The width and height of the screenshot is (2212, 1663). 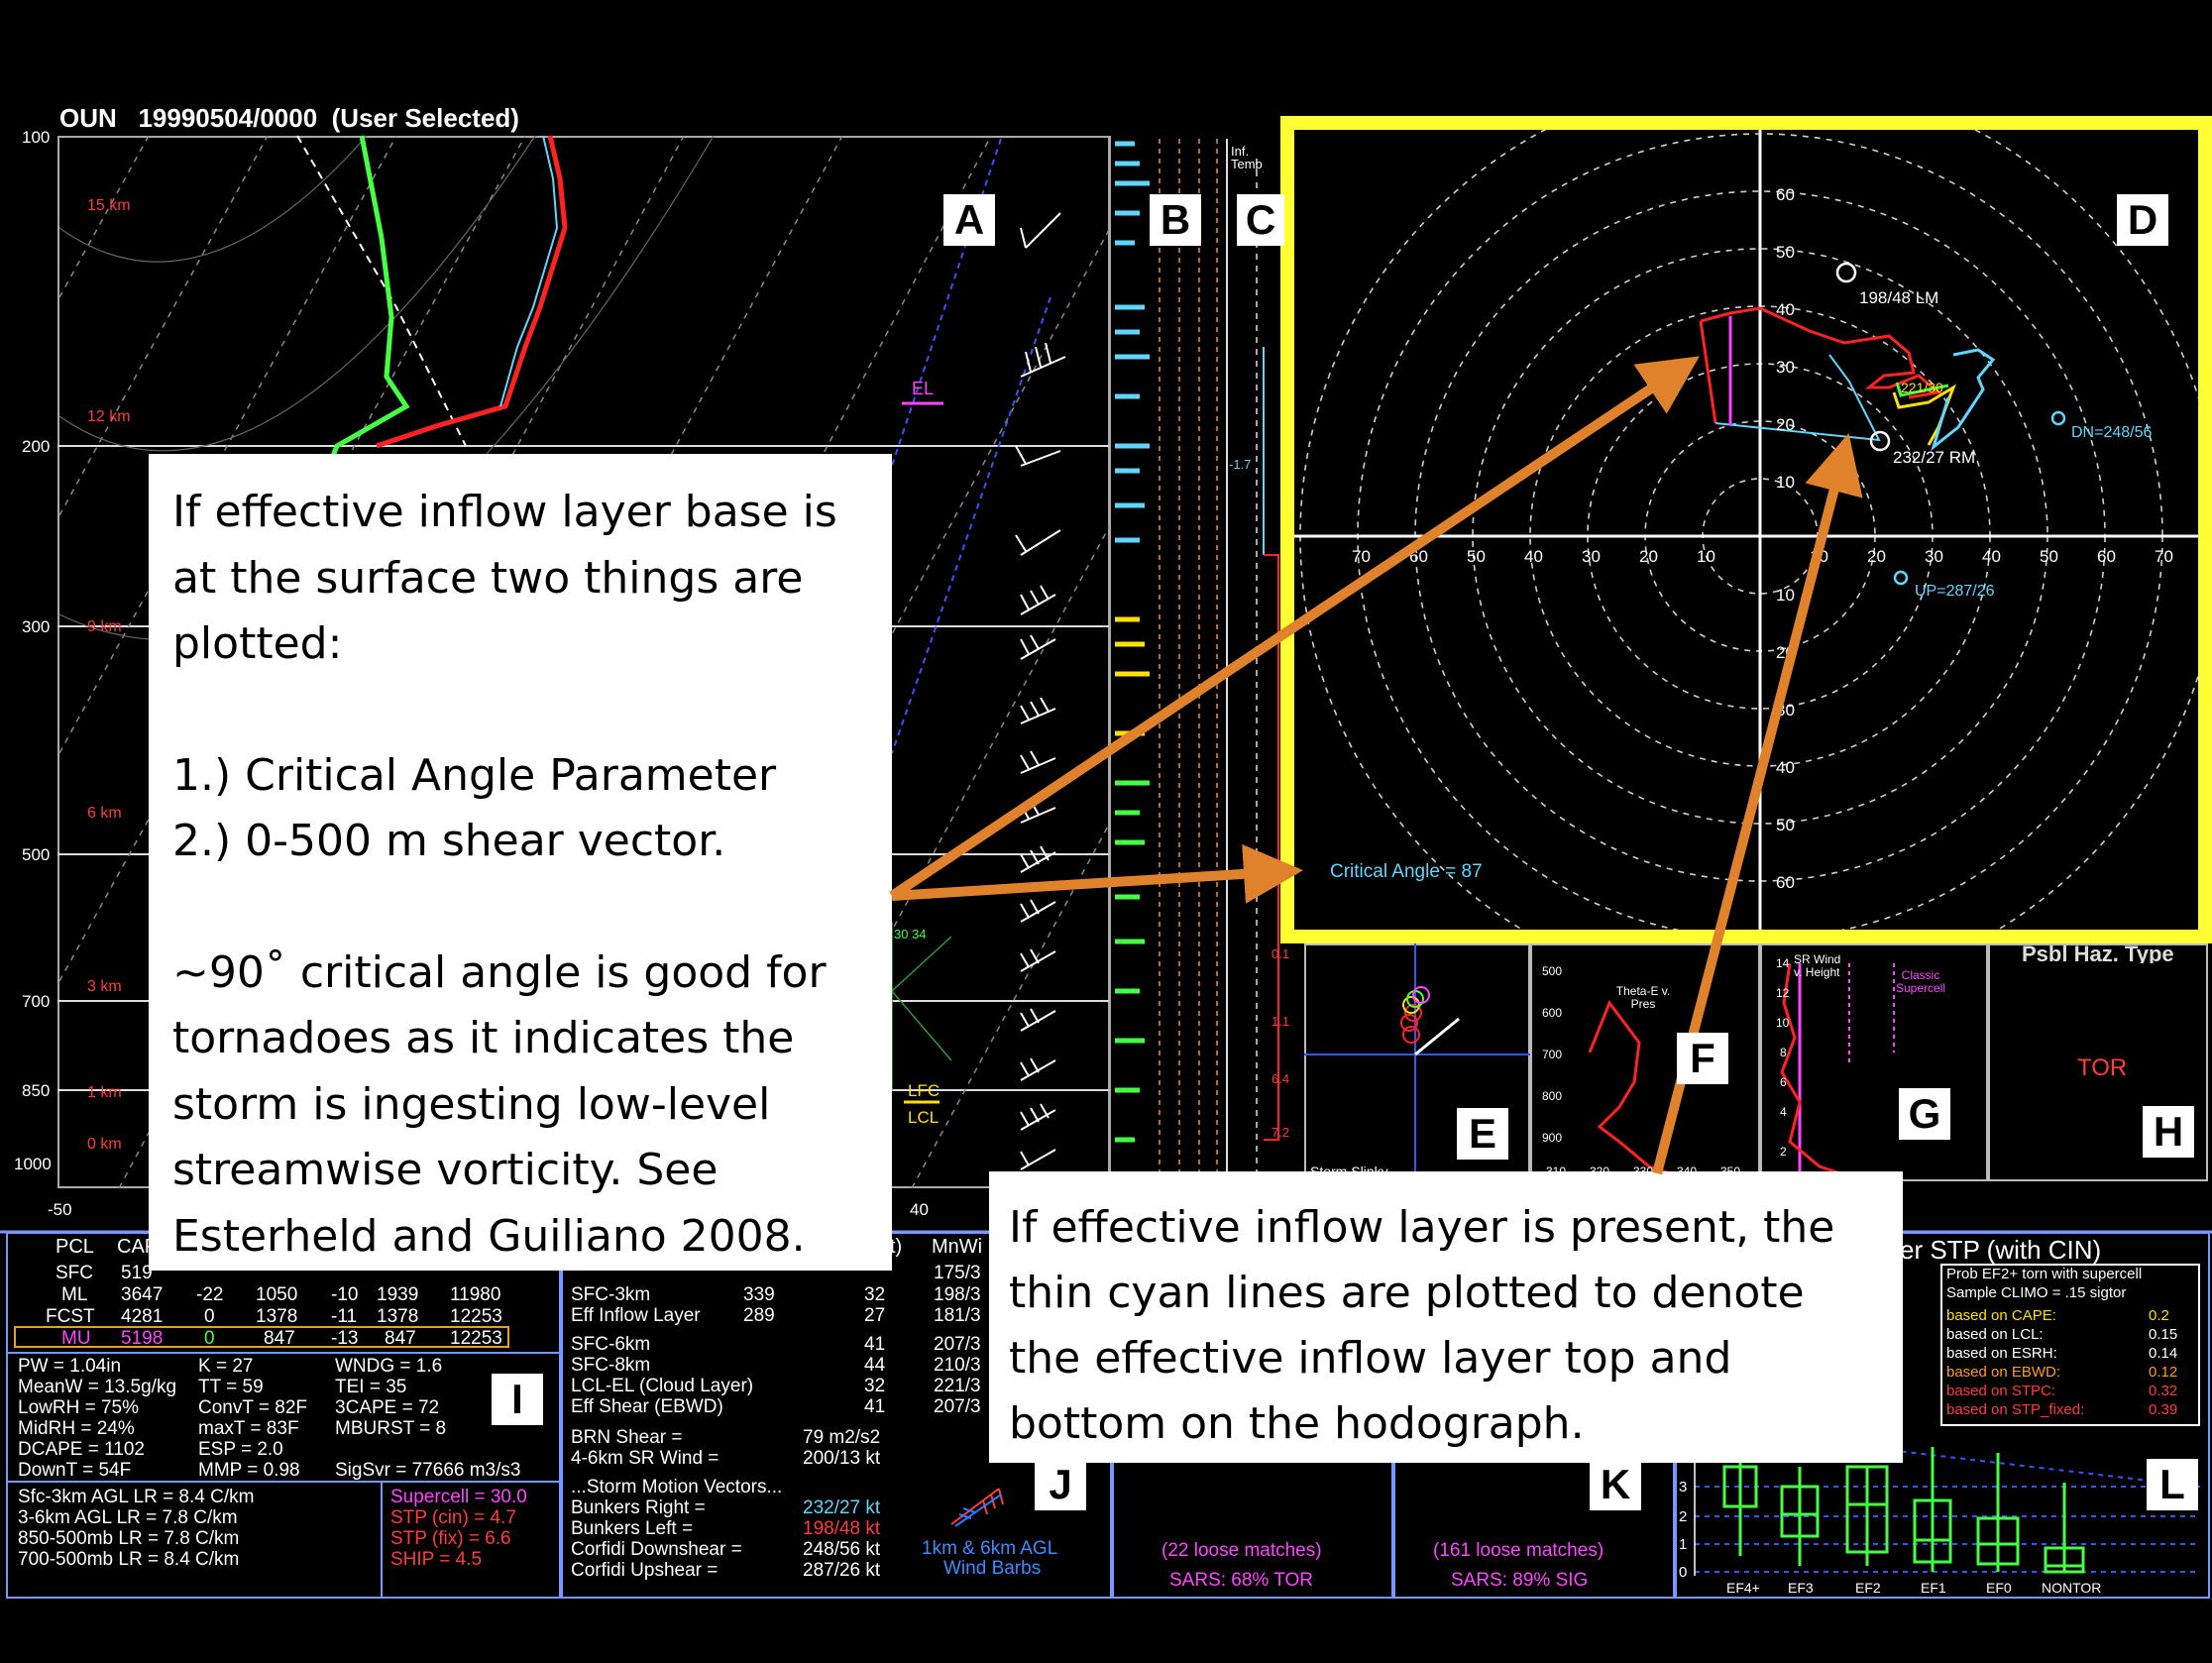 What do you see at coordinates (1241, 1580) in the screenshot?
I see `sars-tor-result: SARS: 68% TOR` at bounding box center [1241, 1580].